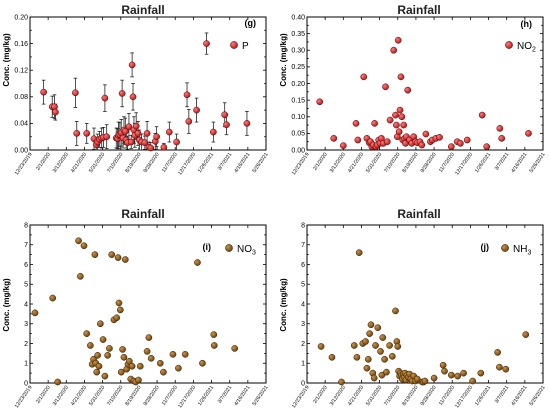 The width and height of the screenshot is (550, 415). I want to click on y-tick-label: 1, so click(26, 364).